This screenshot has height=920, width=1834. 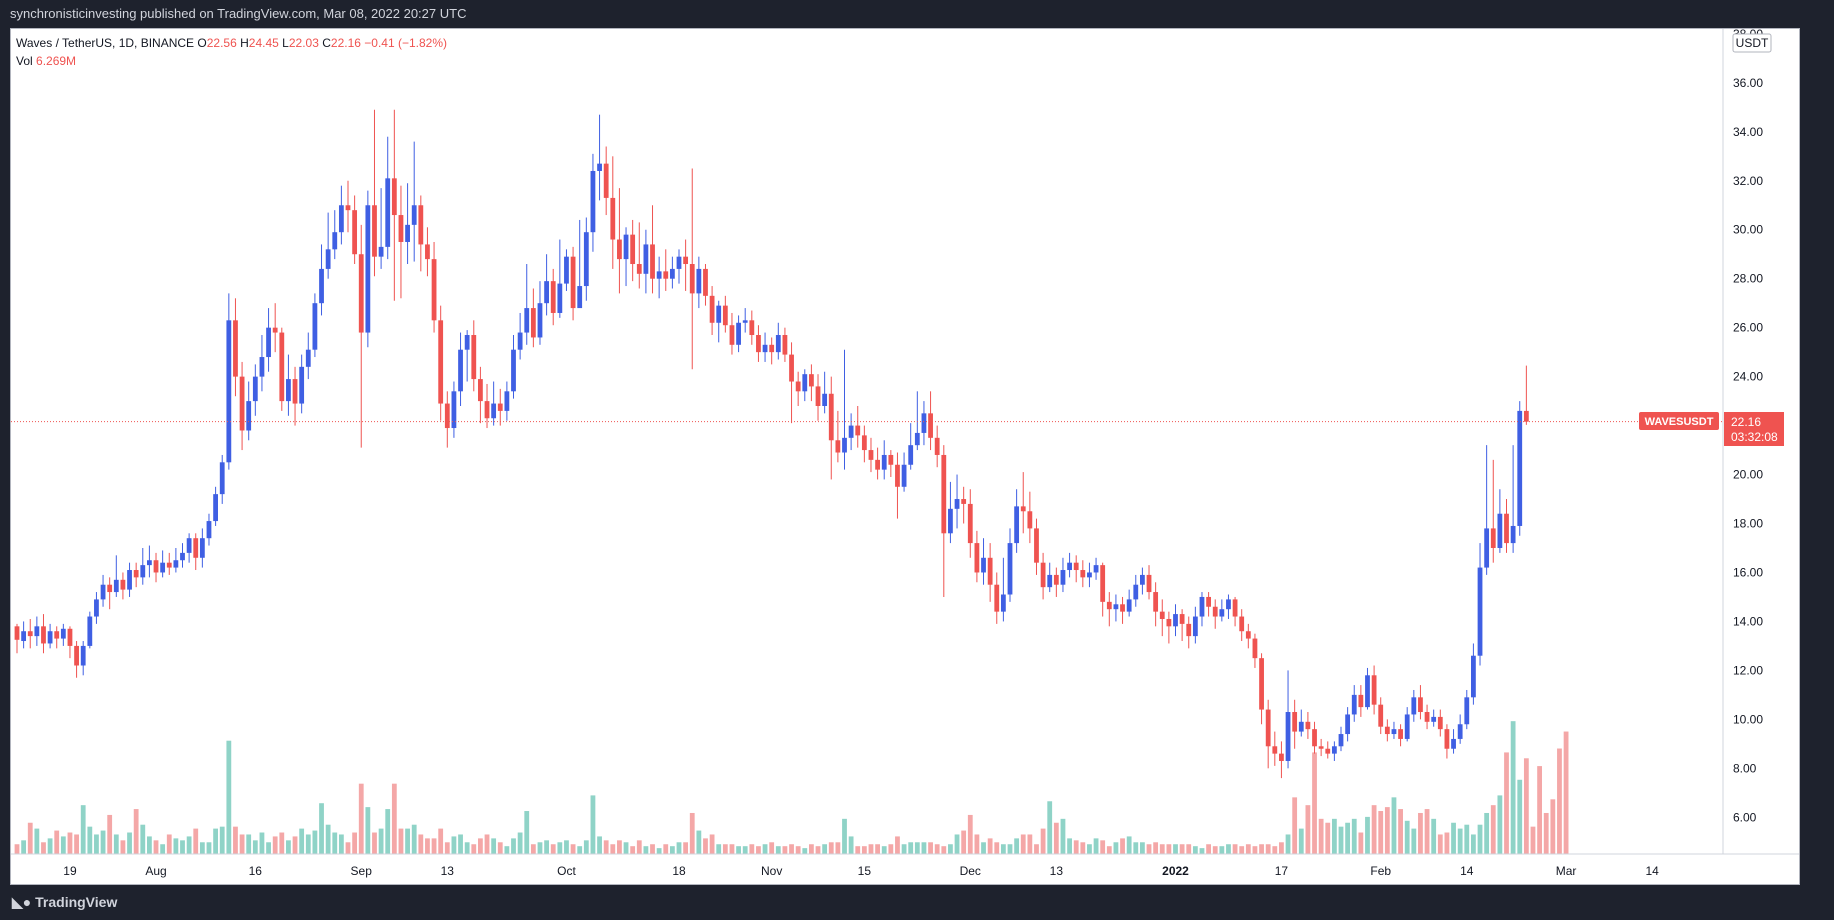 What do you see at coordinates (448, 871) in the screenshot?
I see `x-tick-label: 13` at bounding box center [448, 871].